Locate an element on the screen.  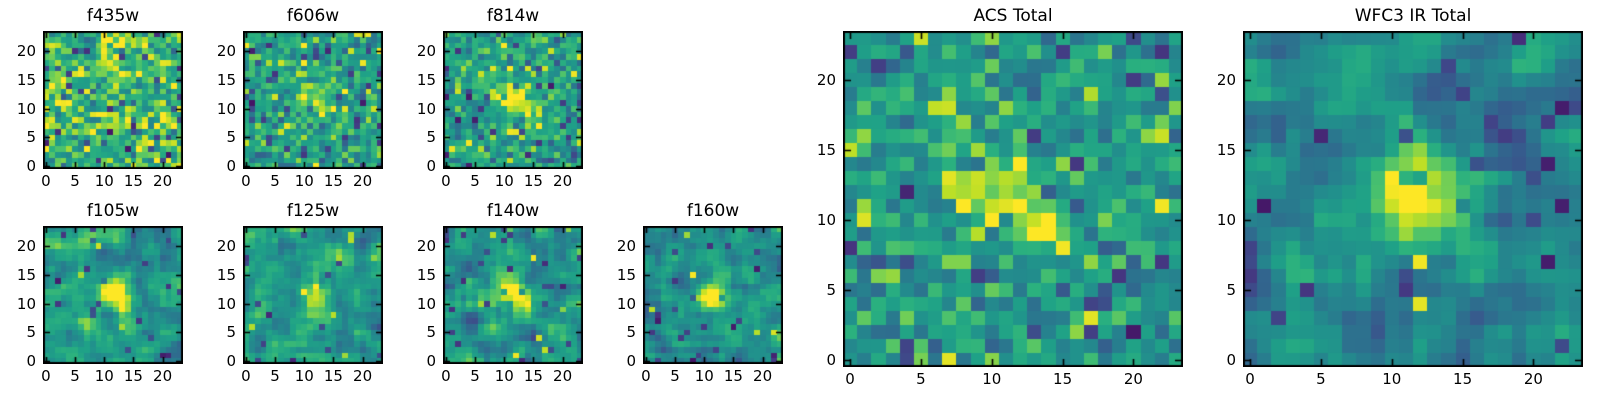
panel-title: ACS Total is located at coordinates (1013, 16).